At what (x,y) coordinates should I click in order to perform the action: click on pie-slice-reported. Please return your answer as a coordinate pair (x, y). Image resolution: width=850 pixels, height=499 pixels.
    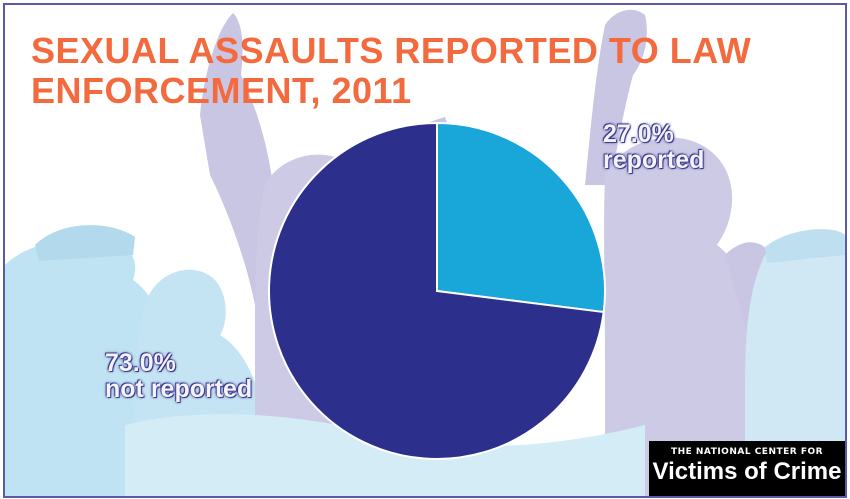
    Looking at the image, I should click on (521, 217).